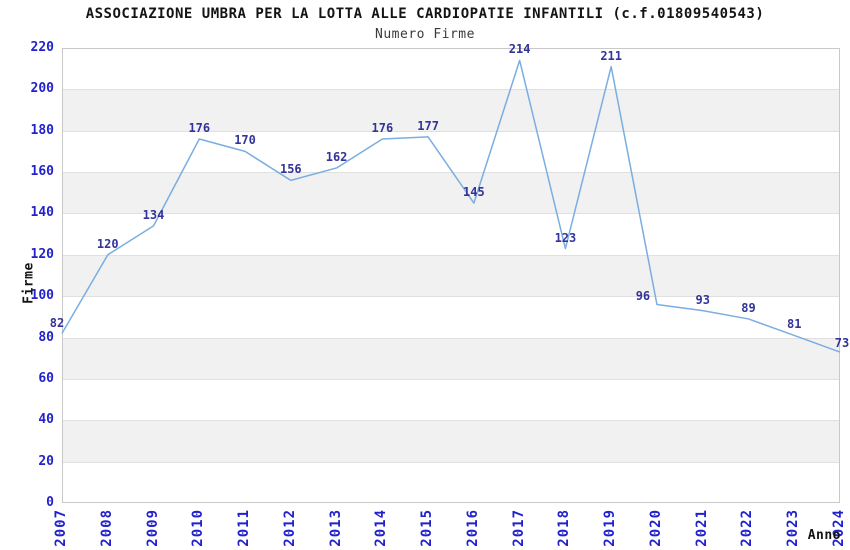 This screenshot has height=550, width=850. Describe the element at coordinates (198, 528) in the screenshot. I see `x-tick-label: 2010` at that location.